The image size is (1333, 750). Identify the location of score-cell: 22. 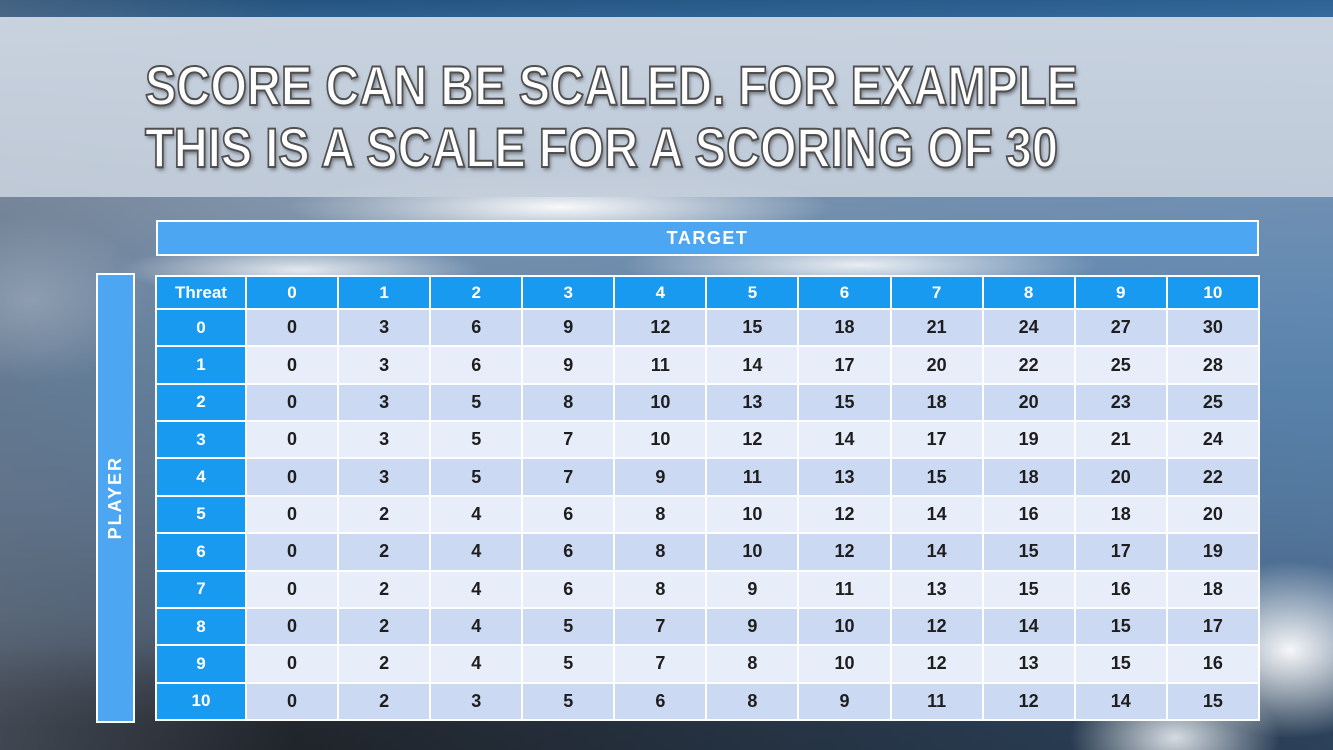
(1028, 365).